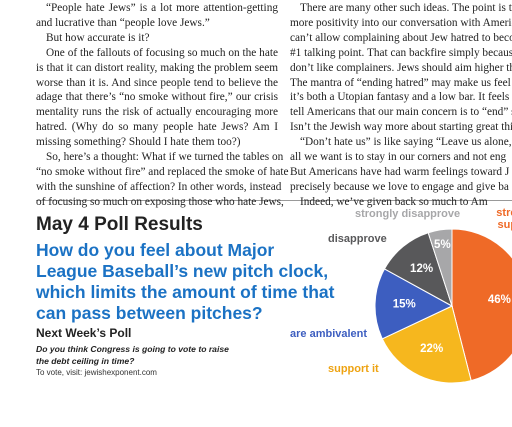 The image size is (512, 427). I want to click on category-label: disapprove, so click(357, 239).